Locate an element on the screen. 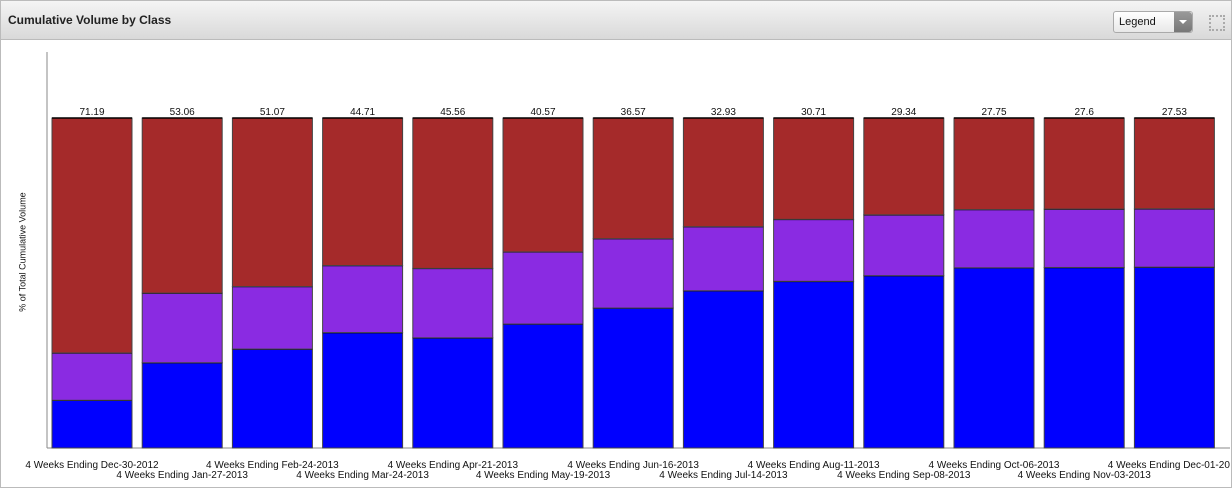 The height and width of the screenshot is (488, 1232). x-tick-label: 4 Weeks Ending Jun-16-2013 is located at coordinates (633, 465).